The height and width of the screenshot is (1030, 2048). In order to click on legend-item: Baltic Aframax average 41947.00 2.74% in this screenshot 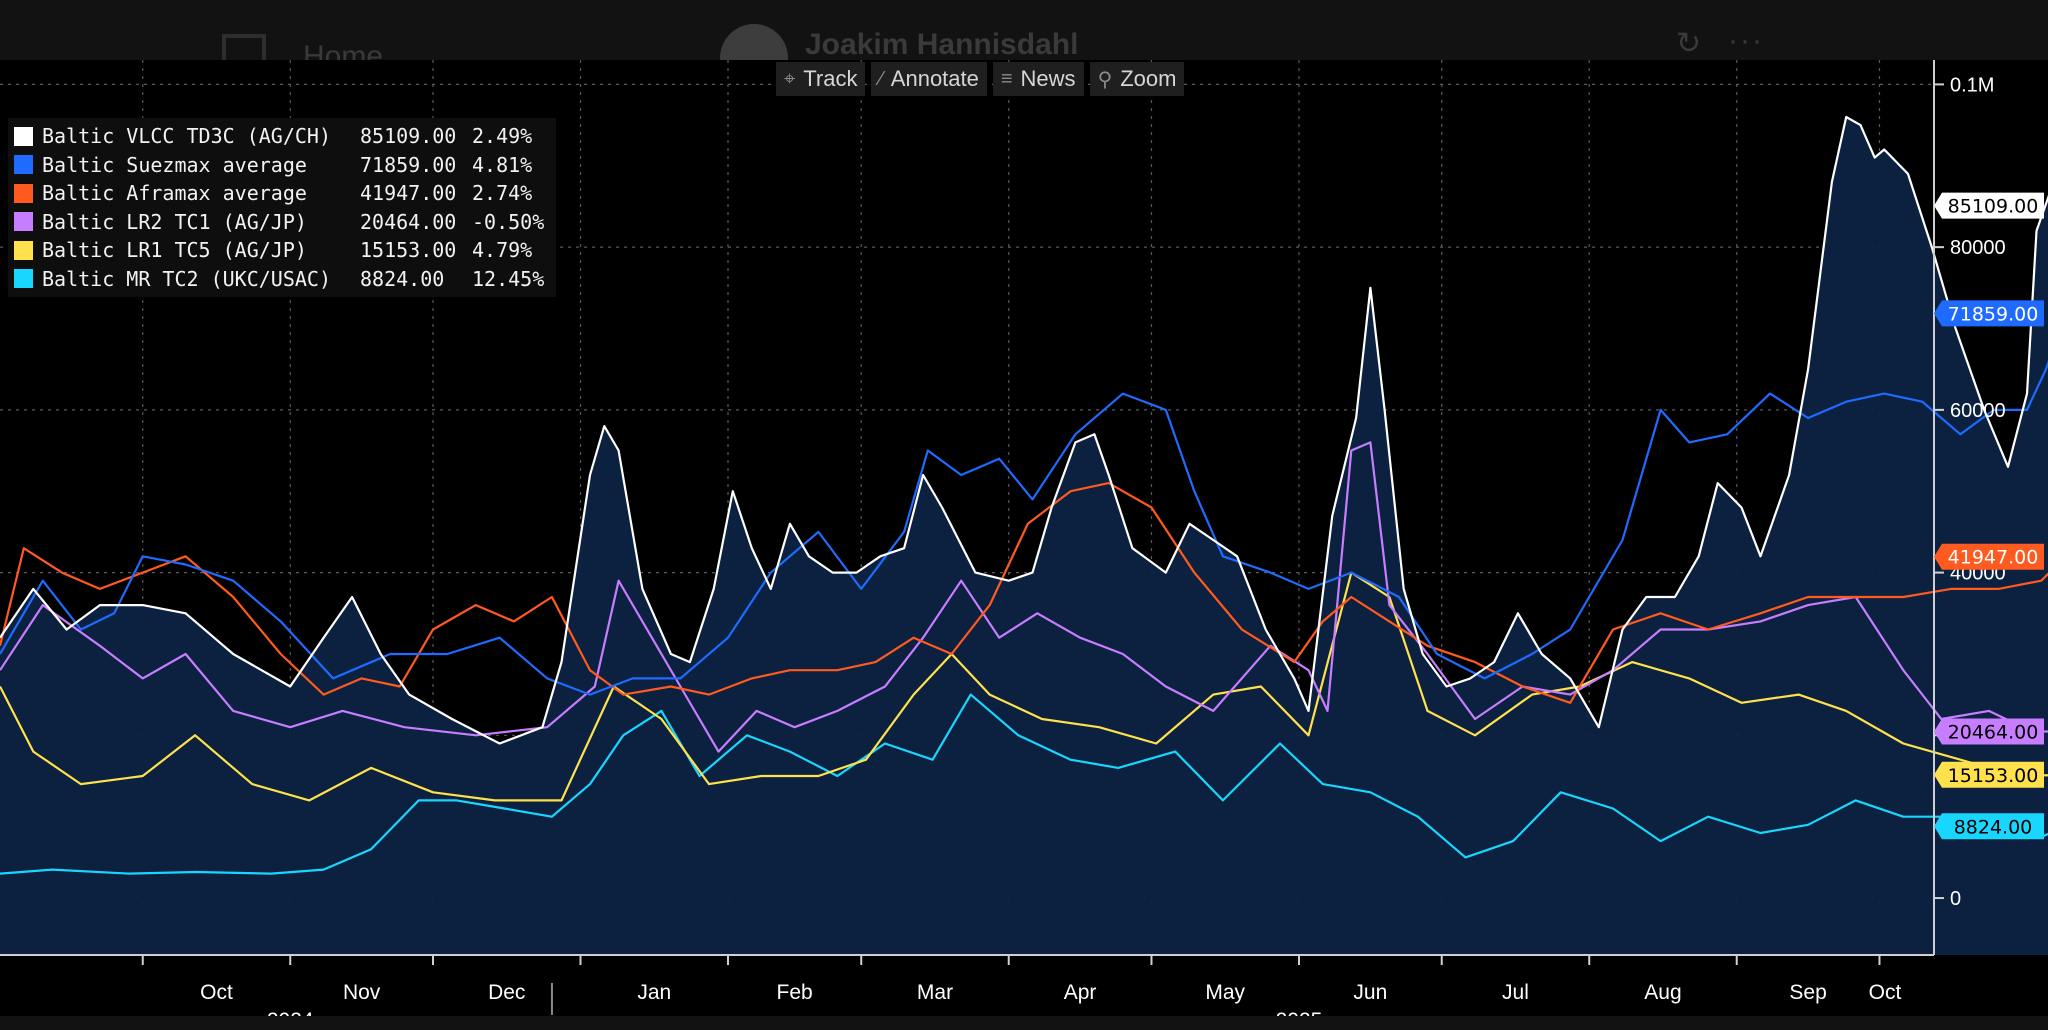, I will do `click(279, 193)`.